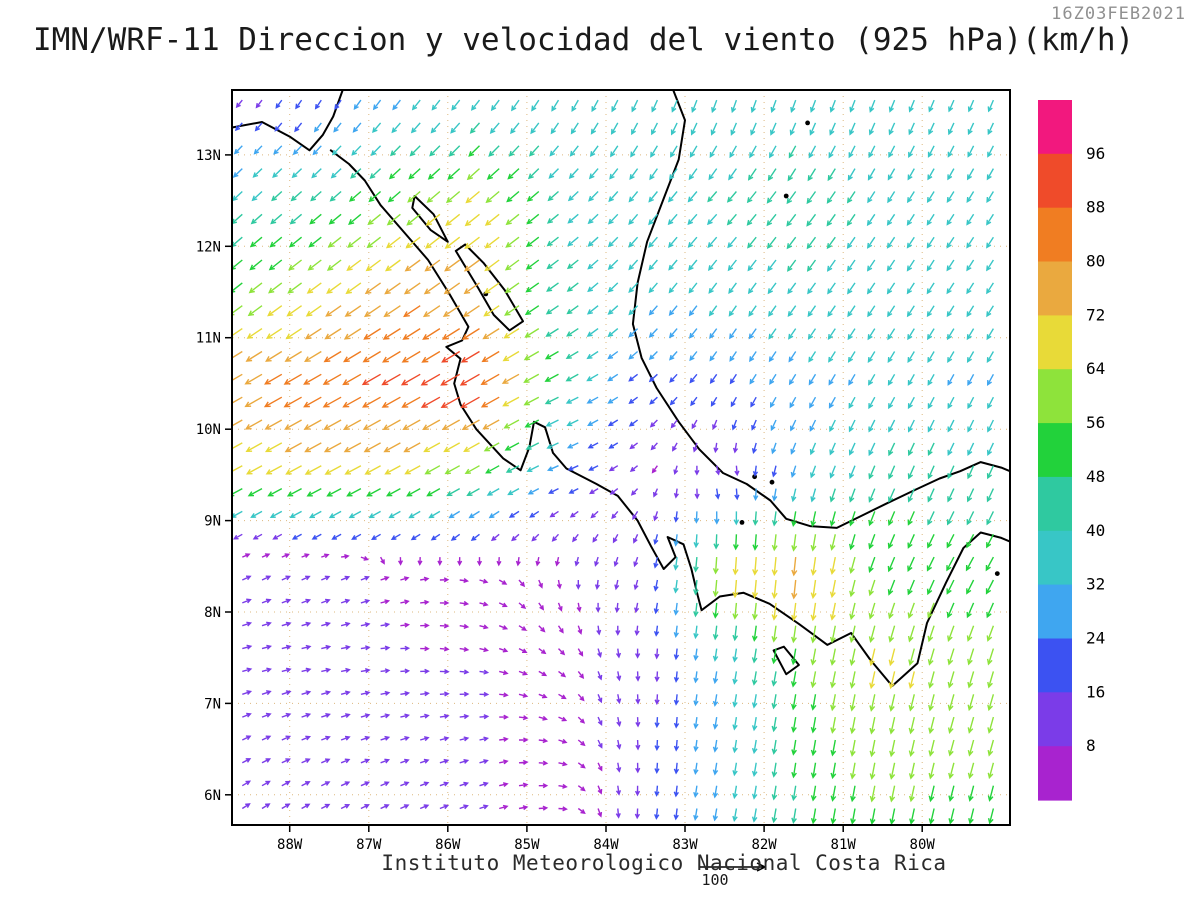 The image size is (1200, 900). Describe the element at coordinates (764, 845) in the screenshot. I see `x-tick-label: 82W` at that location.